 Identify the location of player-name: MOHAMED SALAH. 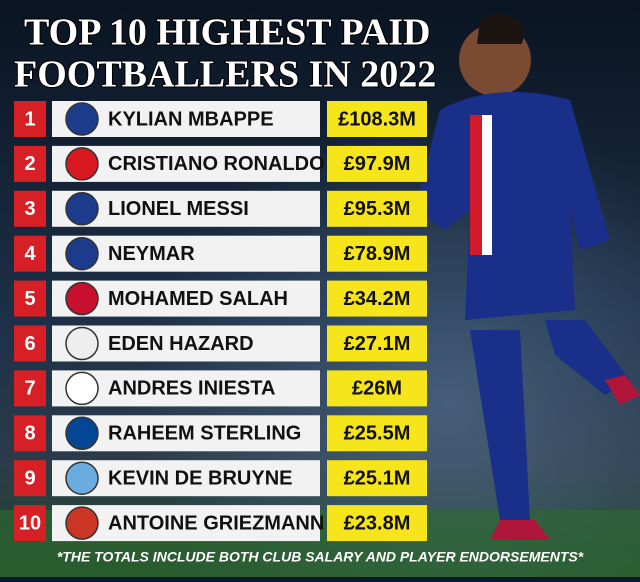
(198, 299).